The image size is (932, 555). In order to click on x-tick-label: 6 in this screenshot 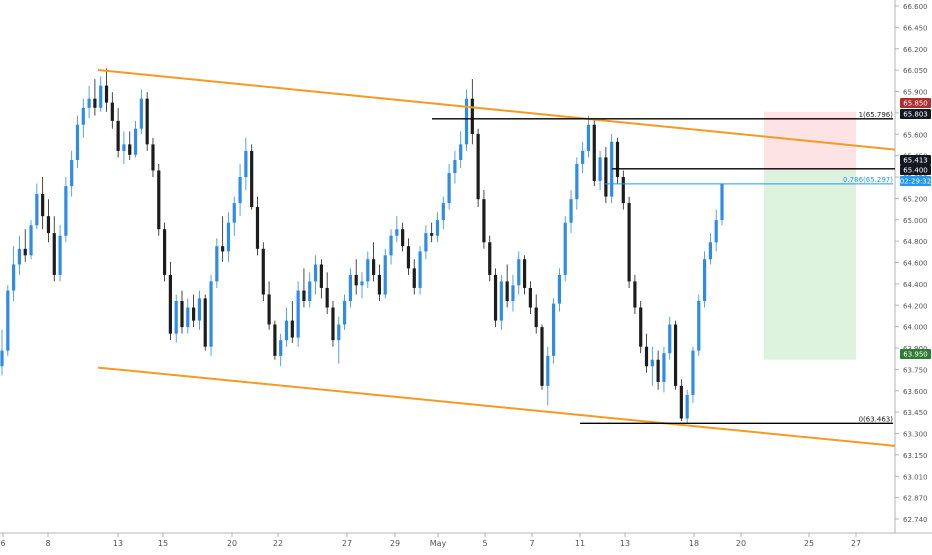, I will do `click(2, 543)`.